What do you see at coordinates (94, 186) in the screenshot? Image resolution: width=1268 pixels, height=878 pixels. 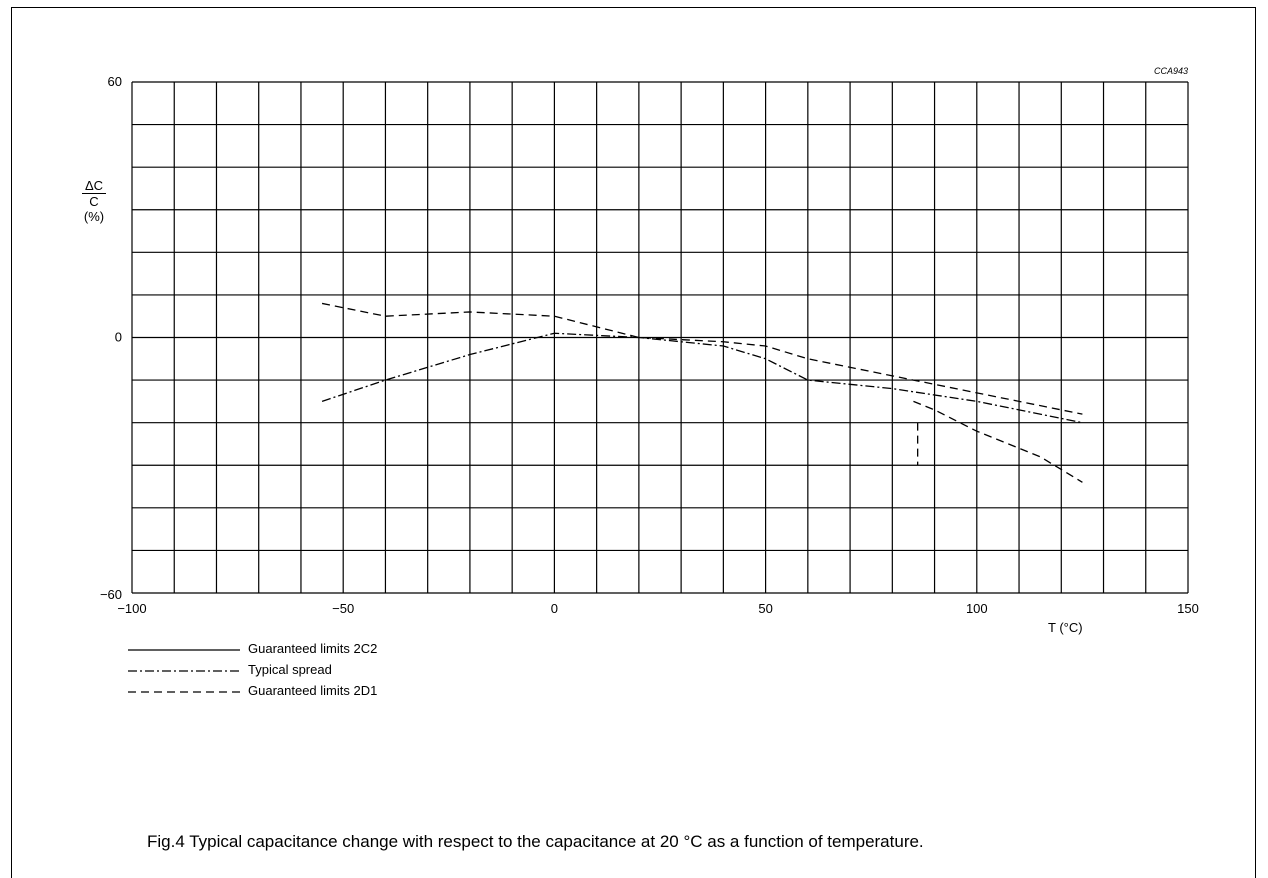 I see `y-axis-label-numerator: ΔC` at bounding box center [94, 186].